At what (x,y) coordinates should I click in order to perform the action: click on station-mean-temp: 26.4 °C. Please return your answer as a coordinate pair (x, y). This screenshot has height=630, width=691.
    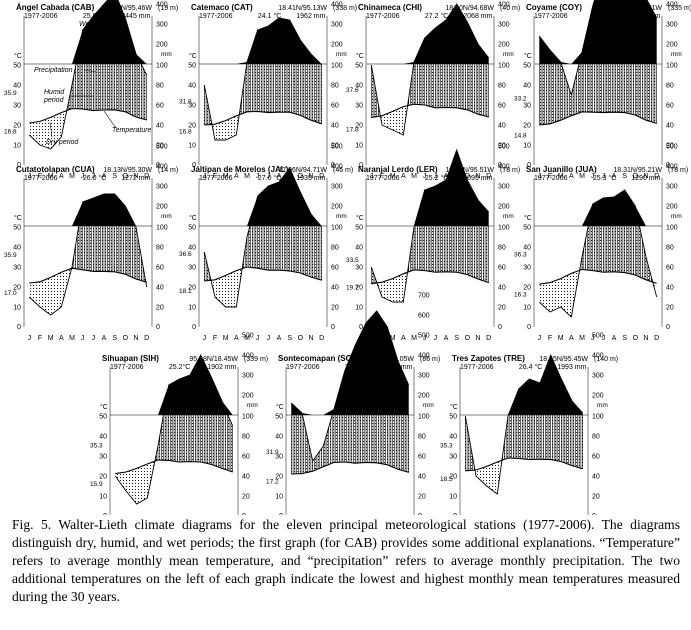
    Looking at the image, I should click on (530, 367).